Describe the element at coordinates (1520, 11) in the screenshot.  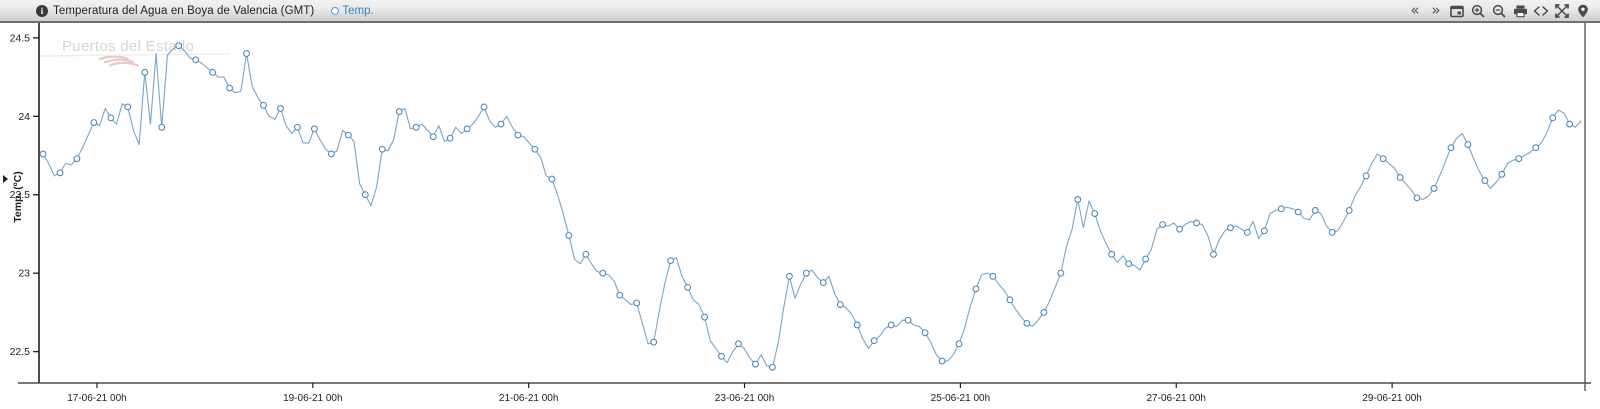
I see `print-icon` at that location.